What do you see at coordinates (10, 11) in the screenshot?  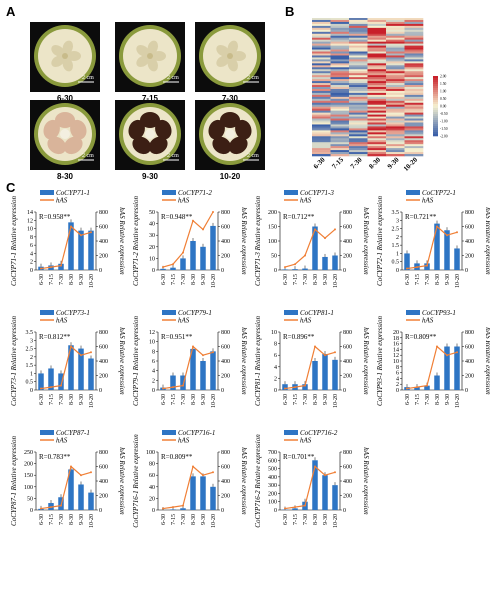 I see `panel-a-label: A` at bounding box center [10, 11].